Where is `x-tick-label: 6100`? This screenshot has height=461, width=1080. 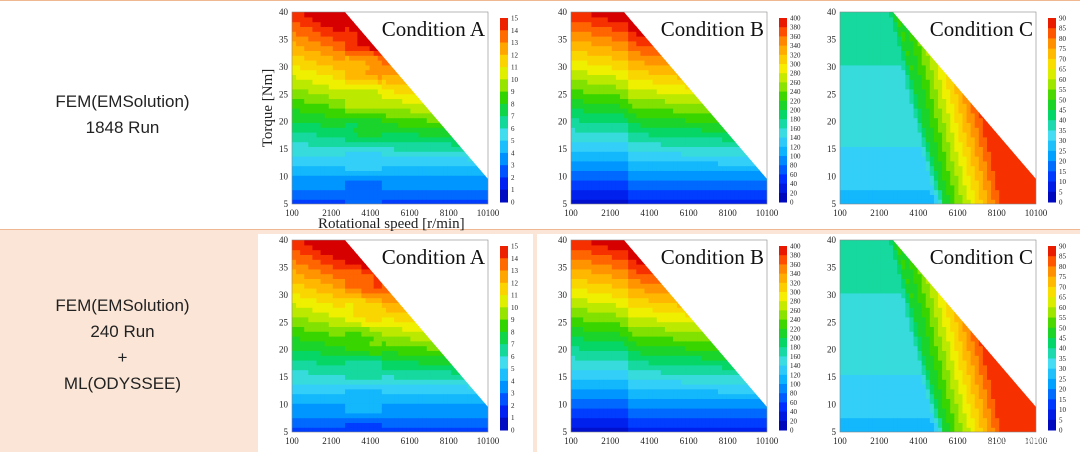
x-tick-label: 6100 is located at coordinates (689, 213).